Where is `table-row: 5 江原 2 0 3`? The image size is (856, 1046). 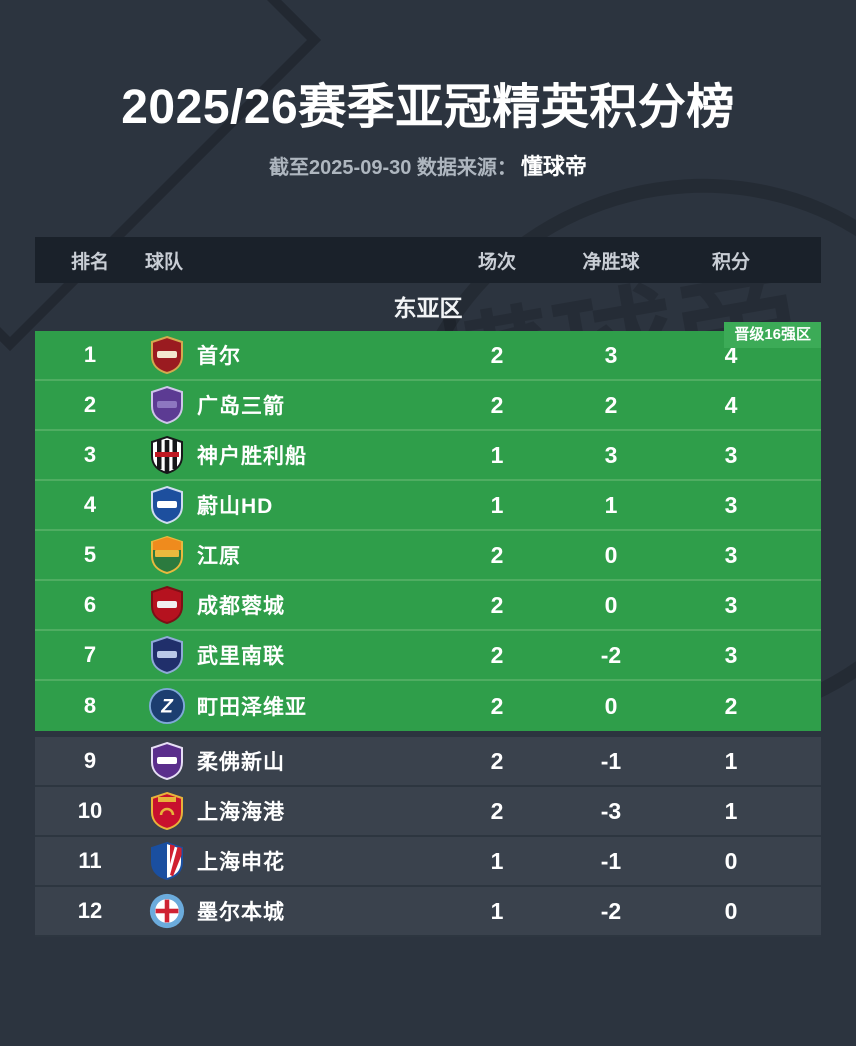
table-row: 5 江原 2 0 3 is located at coordinates (428, 556).